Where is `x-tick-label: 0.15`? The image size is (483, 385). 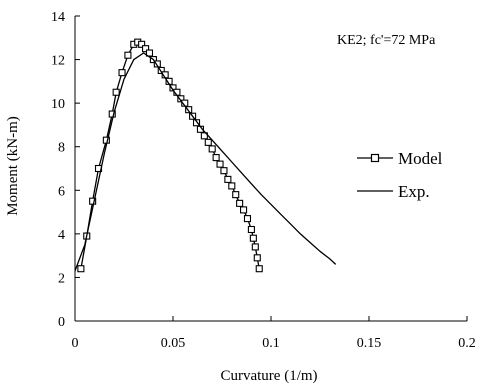 x-tick-label: 0.15 is located at coordinates (369, 343).